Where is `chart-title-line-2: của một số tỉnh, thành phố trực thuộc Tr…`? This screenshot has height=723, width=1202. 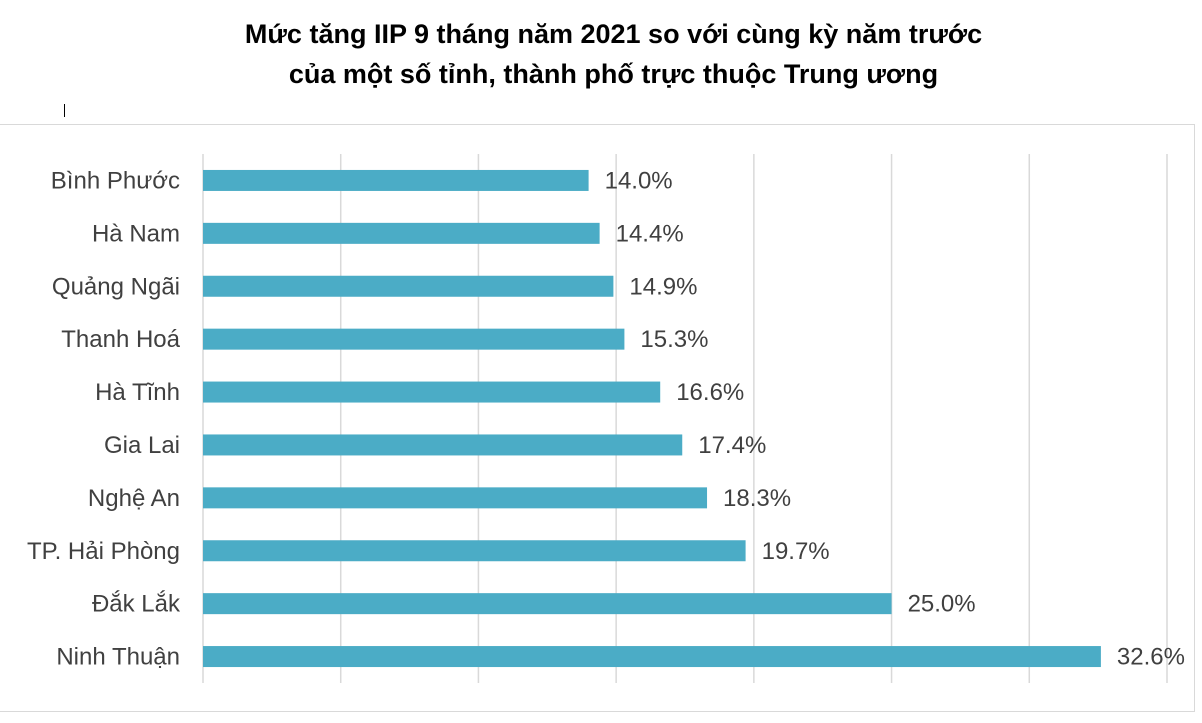 chart-title-line-2: của một số tỉnh, thành phố trực thuộc Tr… is located at coordinates (613, 74).